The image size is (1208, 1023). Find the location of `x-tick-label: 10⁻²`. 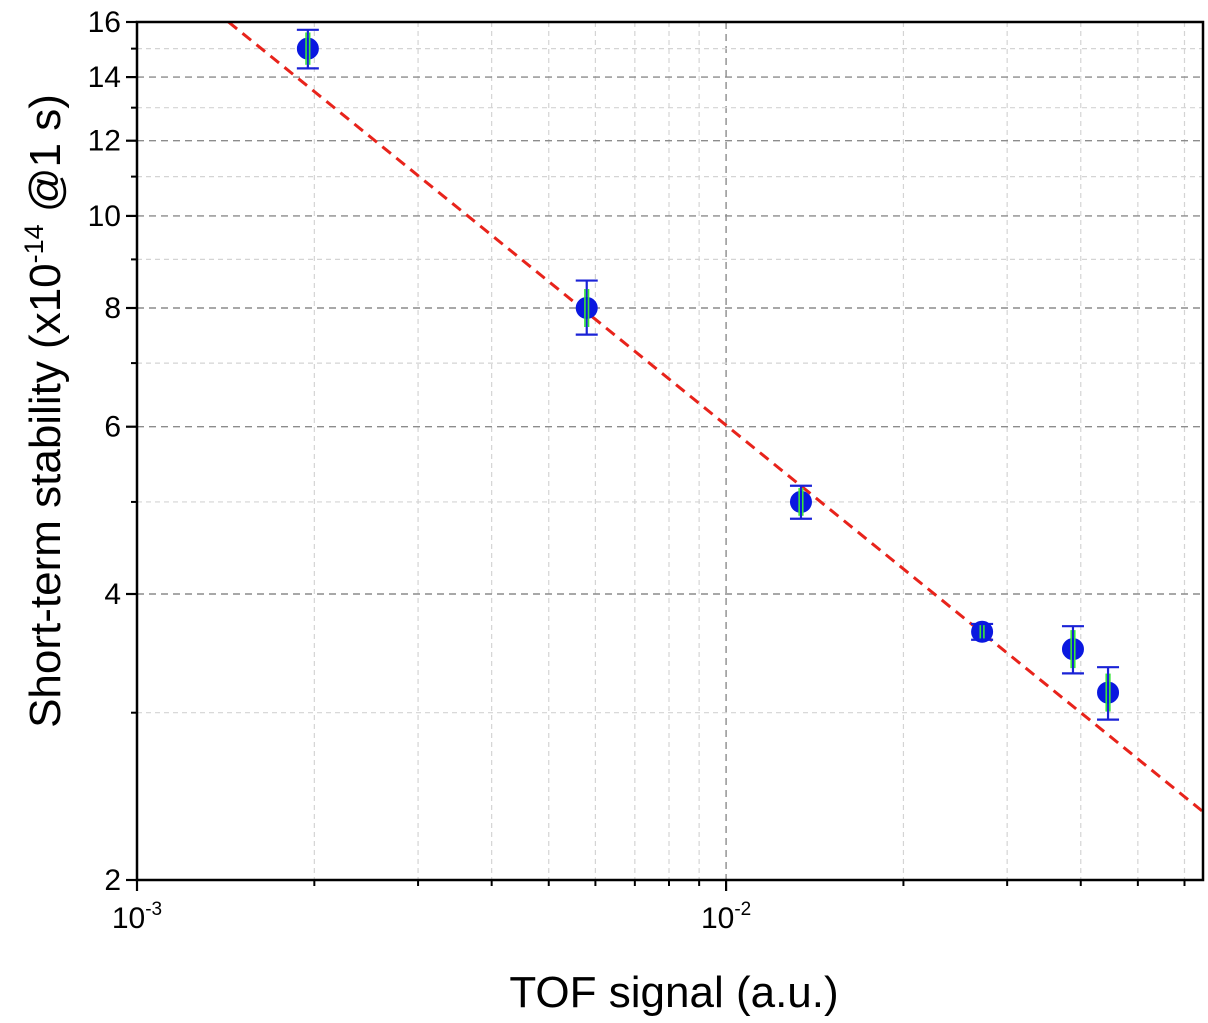

x-tick-label: 10⁻² is located at coordinates (726, 917).